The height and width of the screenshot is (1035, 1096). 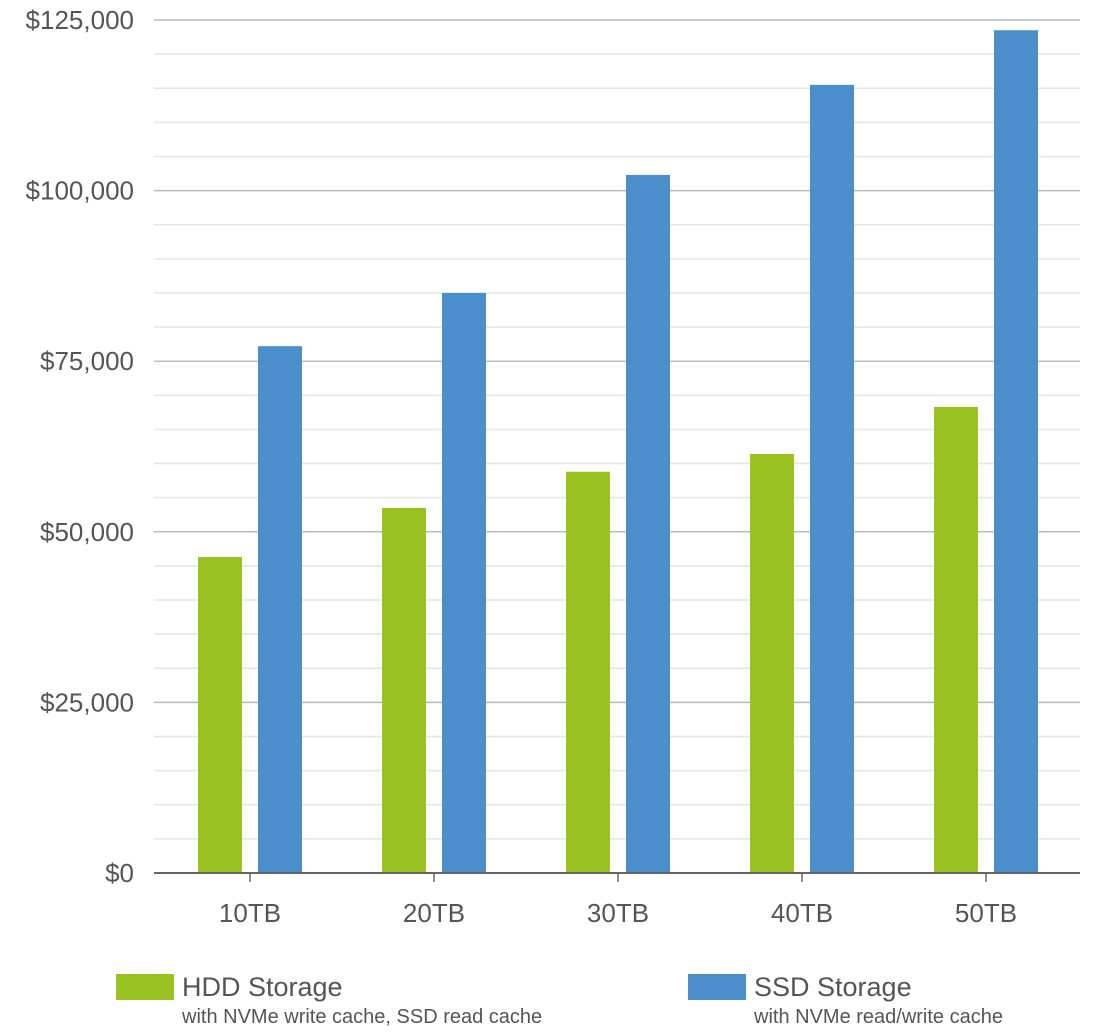 I want to click on bar-ssd-10TB, so click(x=280, y=609).